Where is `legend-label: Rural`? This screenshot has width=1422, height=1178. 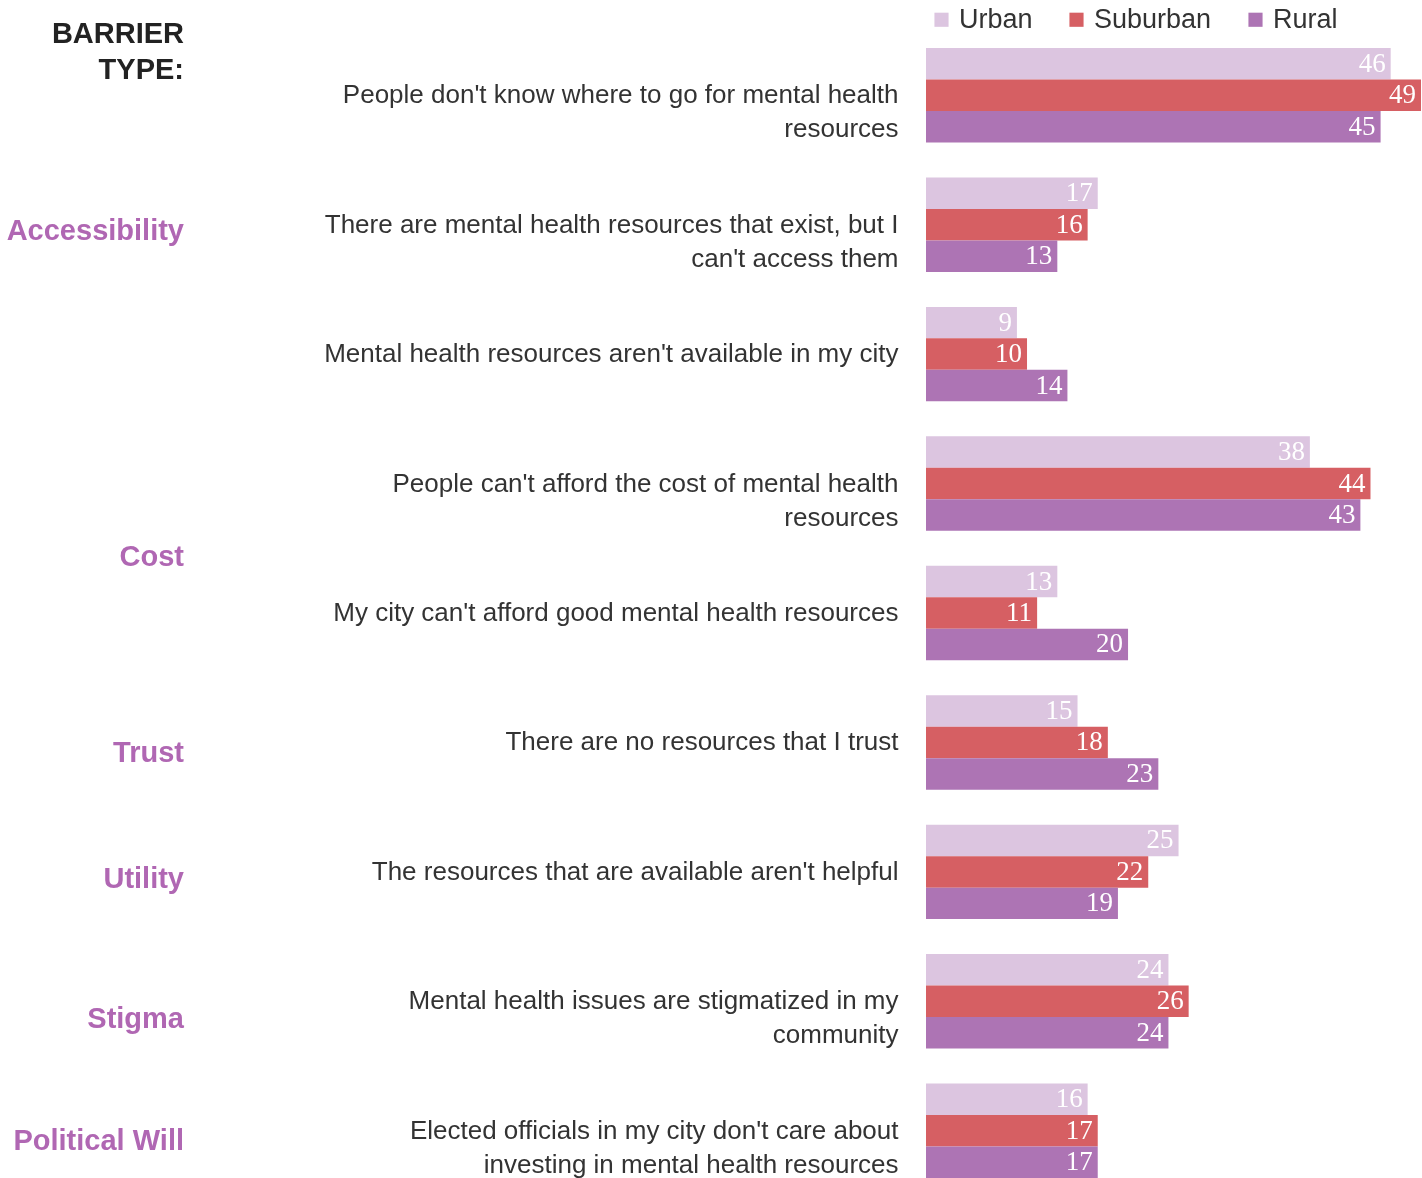 legend-label: Rural is located at coordinates (1305, 18).